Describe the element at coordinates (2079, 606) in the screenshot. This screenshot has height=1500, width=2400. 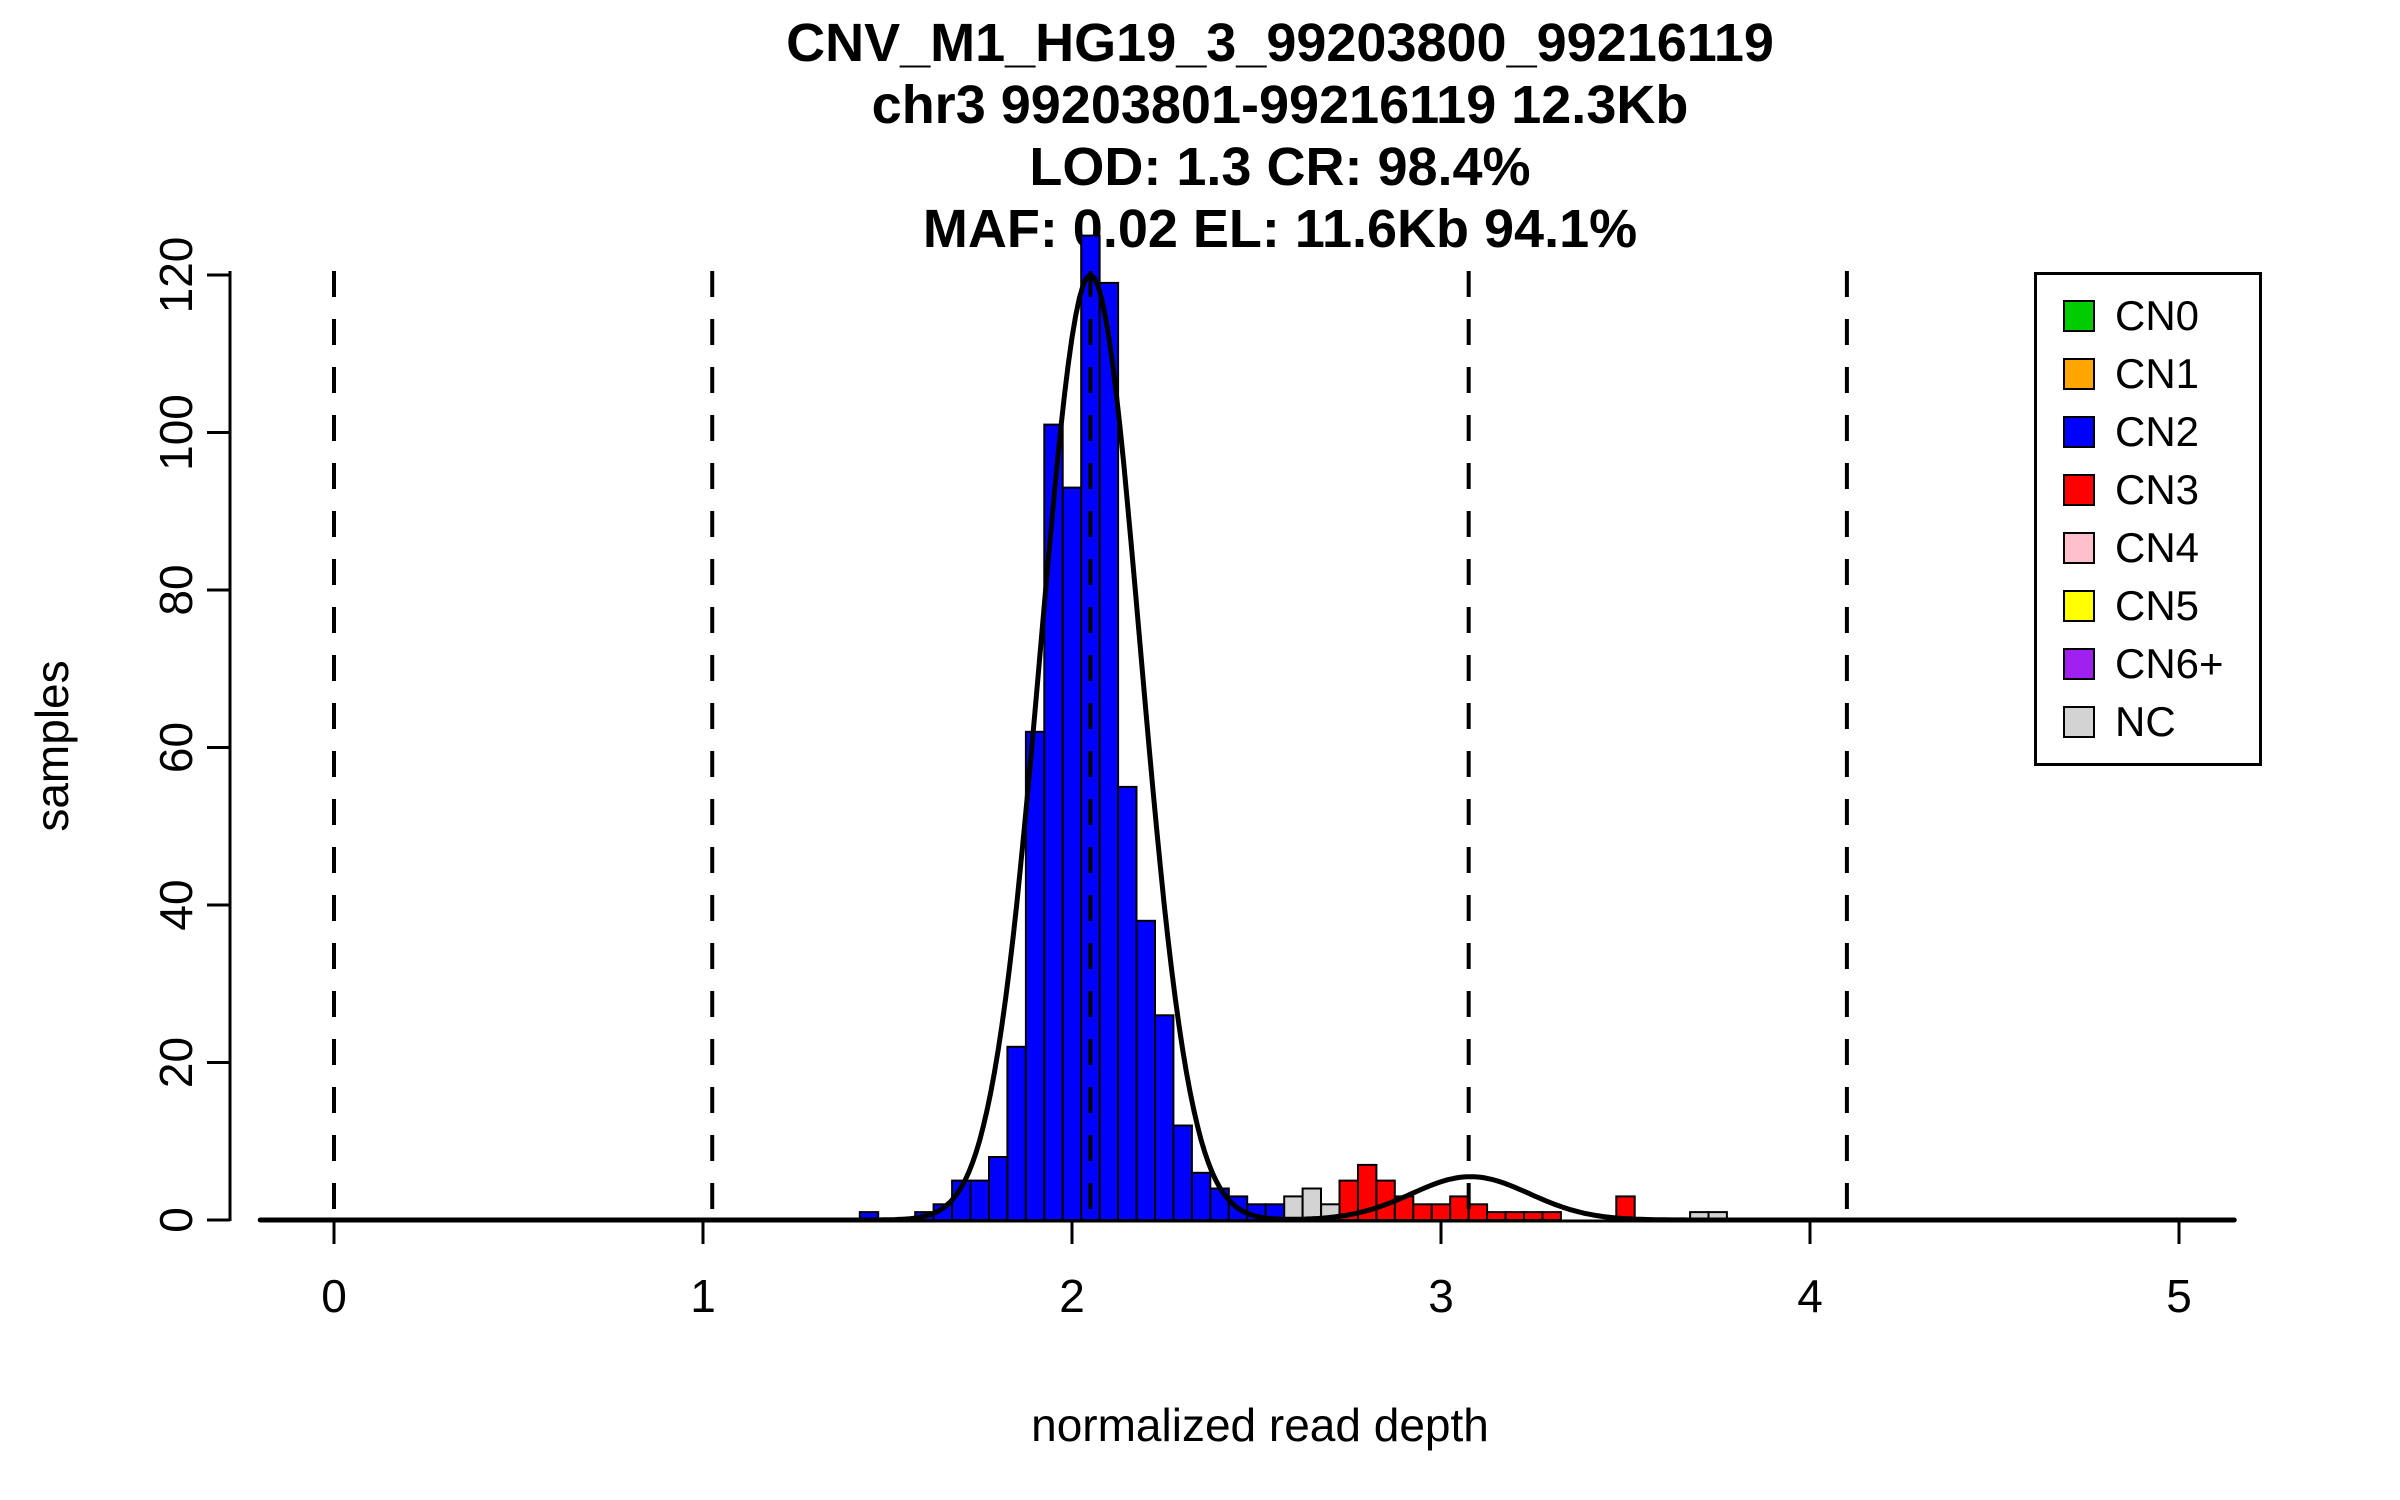
I see `legend-swatch-cn5` at that location.